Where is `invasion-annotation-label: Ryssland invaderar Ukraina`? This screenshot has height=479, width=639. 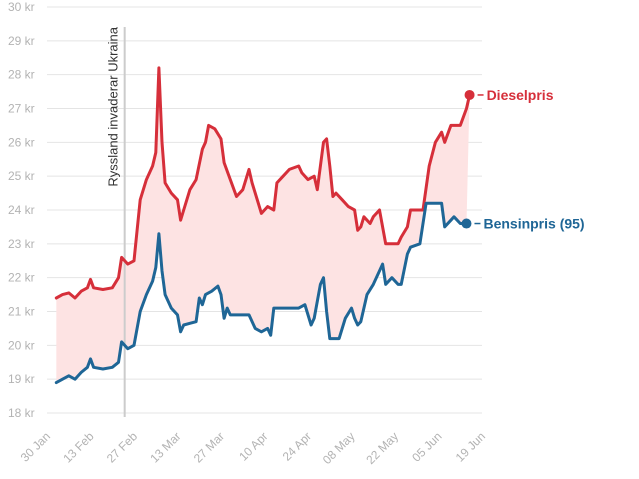
invasion-annotation-label: Ryssland invaderar Ukraina is located at coordinates (113, 106).